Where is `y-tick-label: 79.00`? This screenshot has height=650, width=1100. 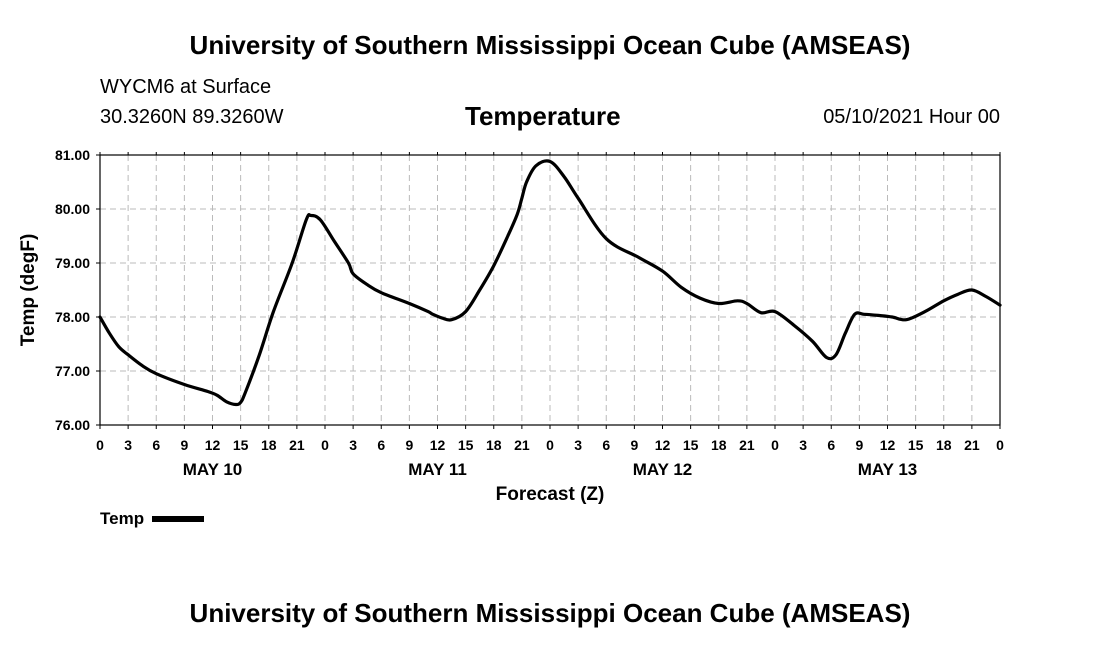
y-tick-label: 79.00 is located at coordinates (72, 263).